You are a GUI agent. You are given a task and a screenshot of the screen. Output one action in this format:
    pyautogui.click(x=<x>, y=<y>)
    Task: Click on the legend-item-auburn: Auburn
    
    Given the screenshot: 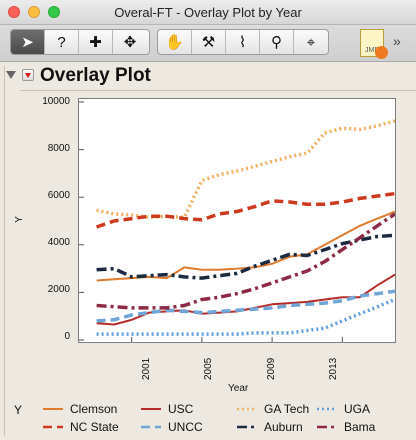 What is the action you would take?
    pyautogui.click(x=269, y=427)
    